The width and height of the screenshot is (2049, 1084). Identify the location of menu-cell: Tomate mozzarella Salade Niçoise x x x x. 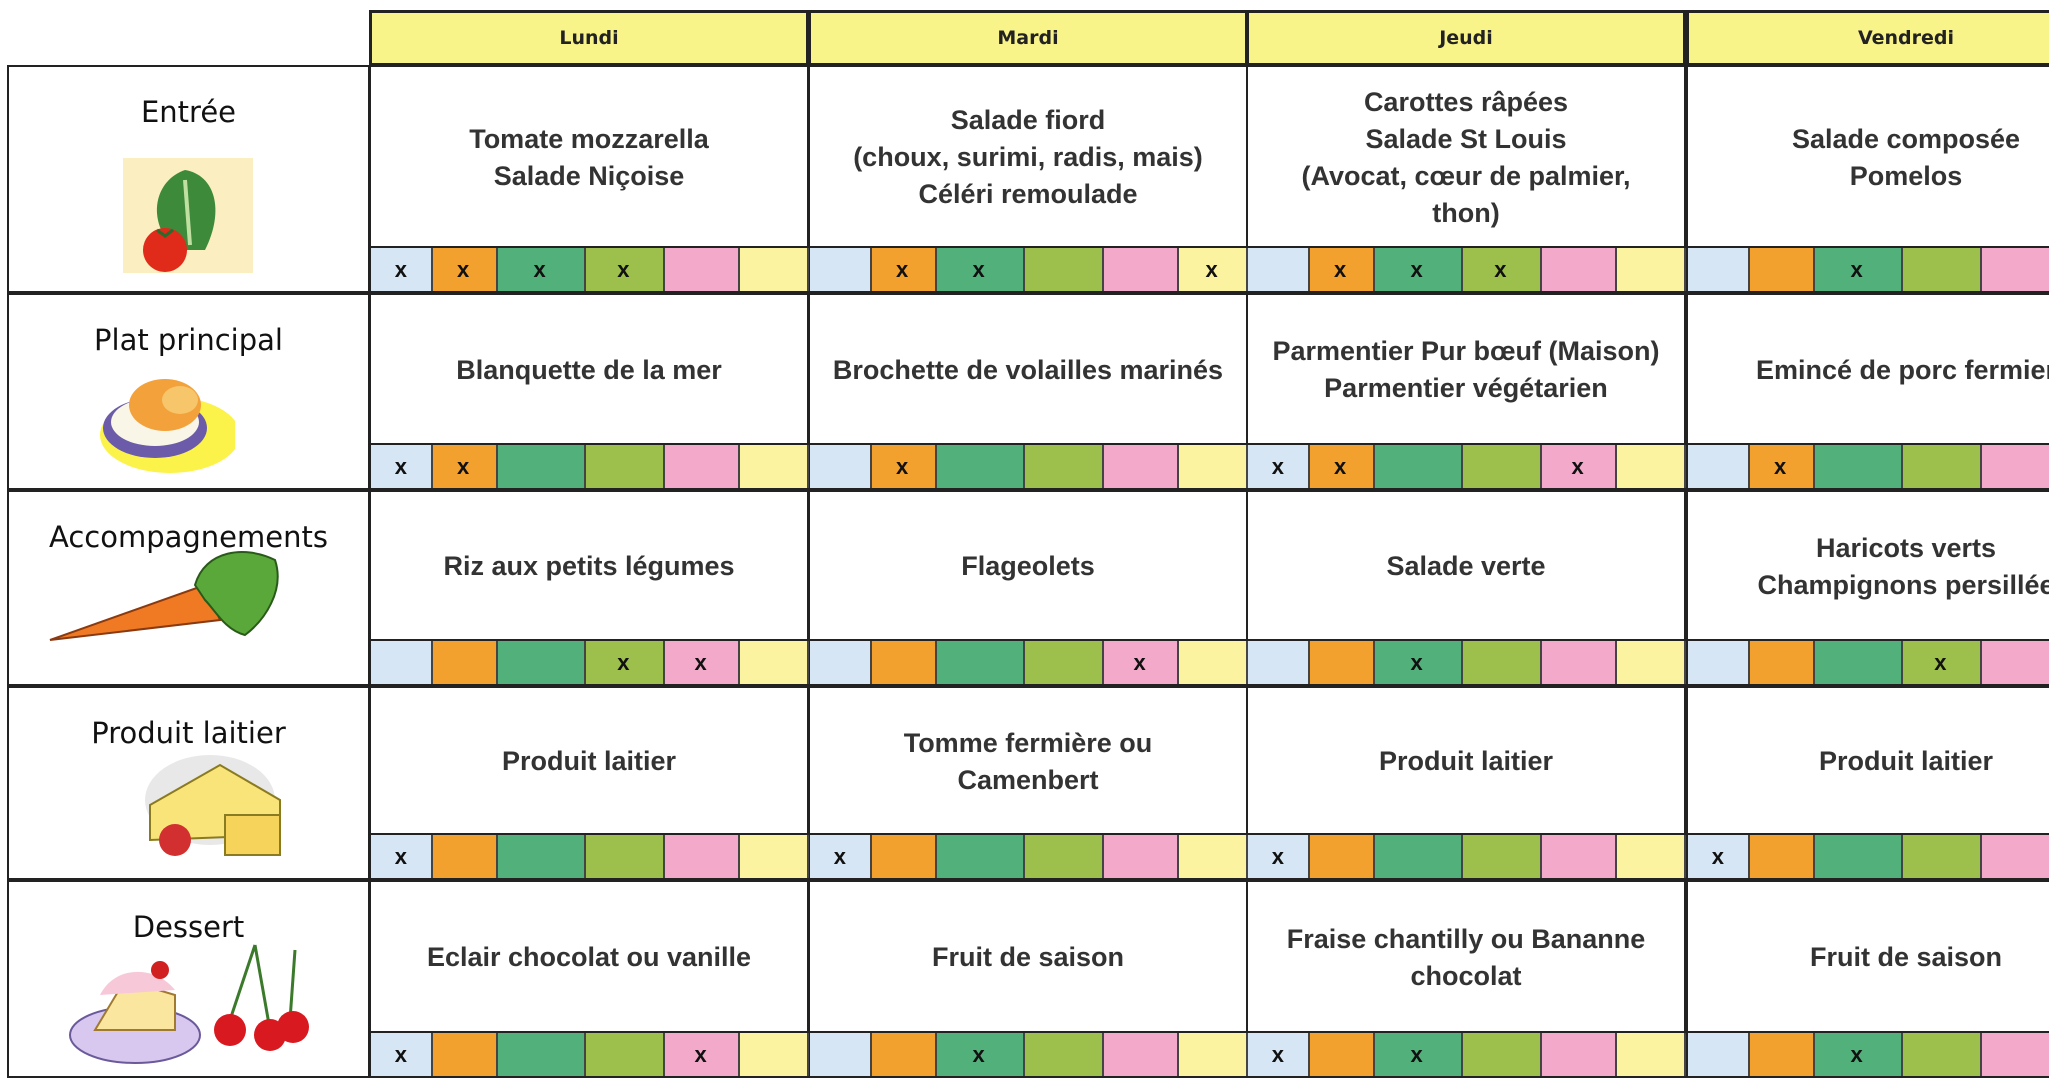
(589, 179).